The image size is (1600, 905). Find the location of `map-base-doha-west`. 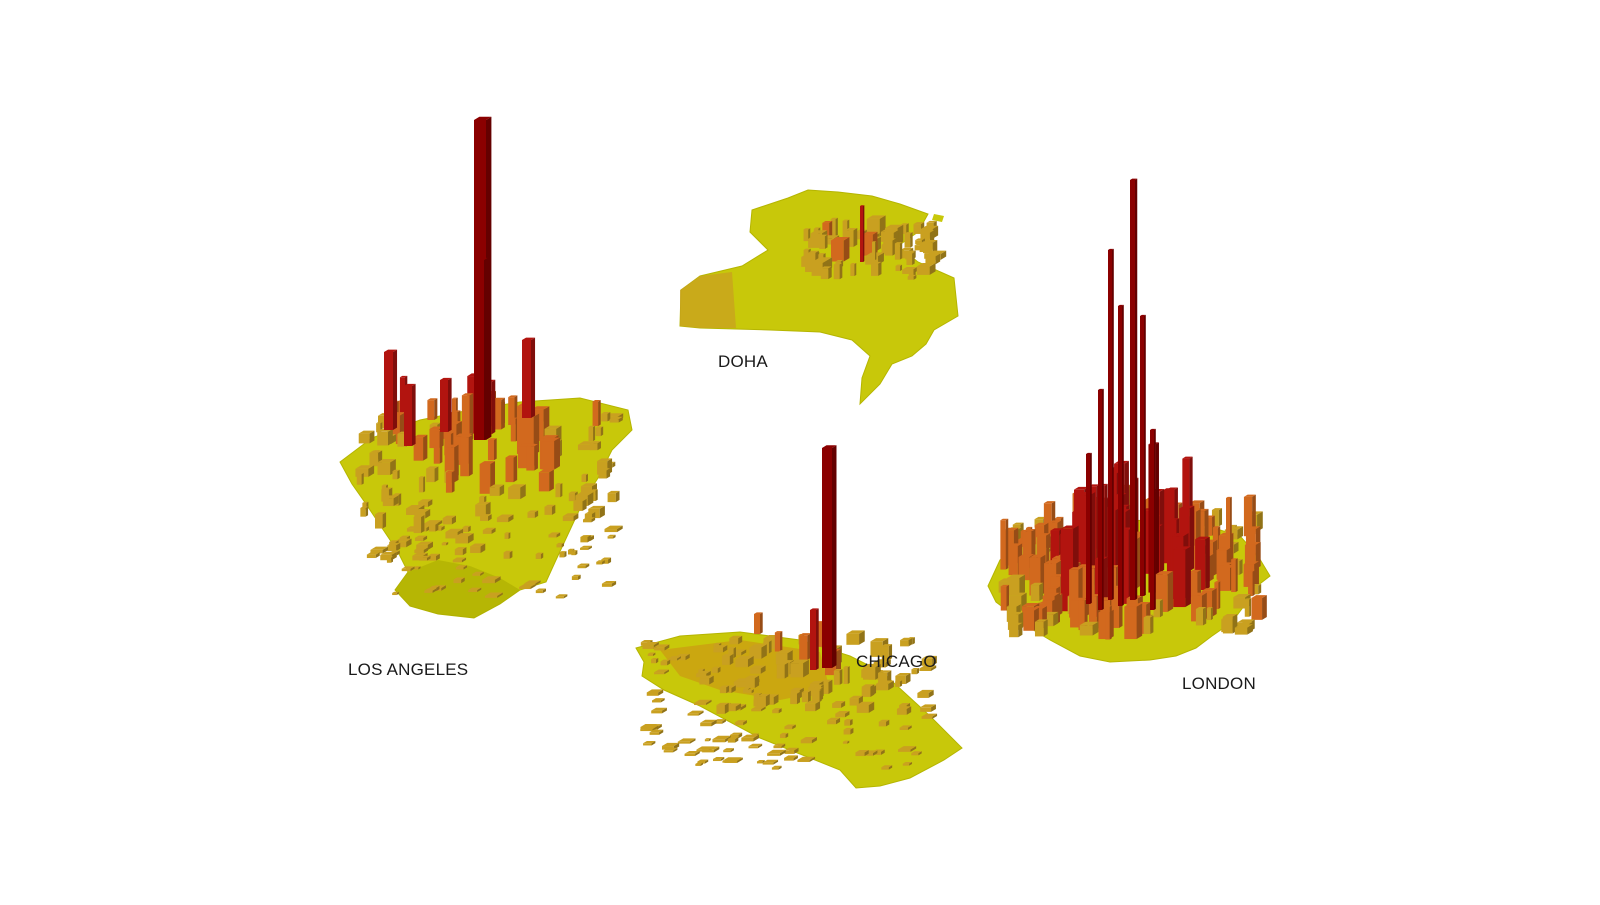

map-base-doha-west is located at coordinates (708, 300).